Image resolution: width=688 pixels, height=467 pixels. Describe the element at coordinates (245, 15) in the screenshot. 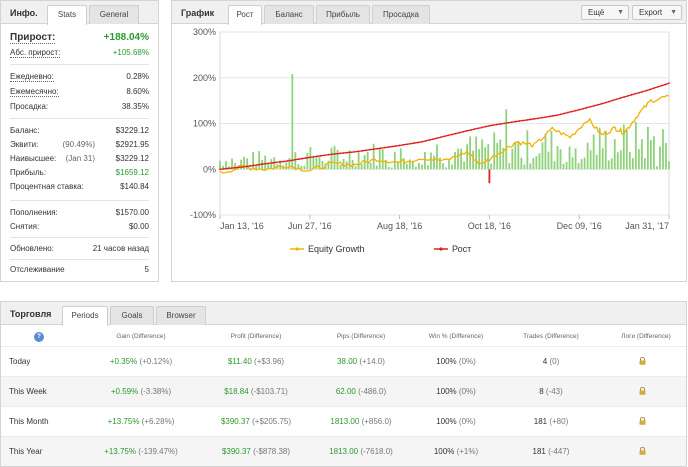

I see `tab-growth: Рост` at that location.